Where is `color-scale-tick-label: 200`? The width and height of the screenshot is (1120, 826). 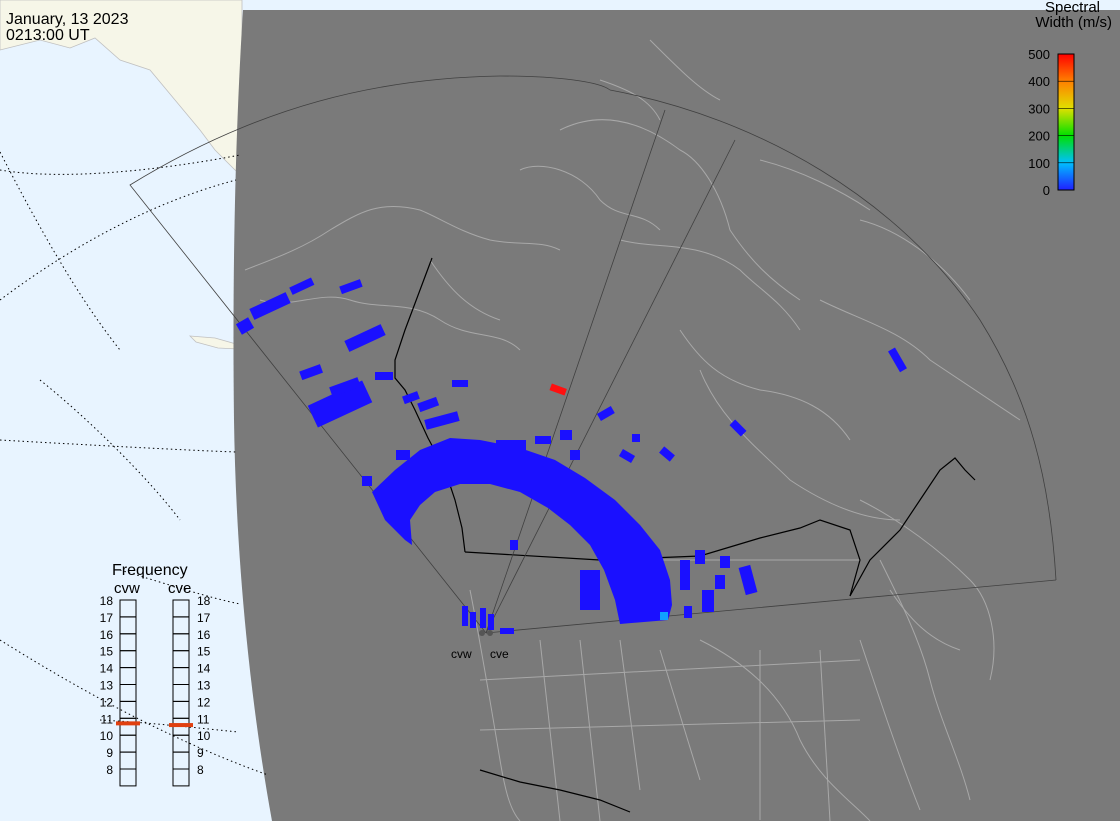
color-scale-tick-label: 200 is located at coordinates (1039, 136).